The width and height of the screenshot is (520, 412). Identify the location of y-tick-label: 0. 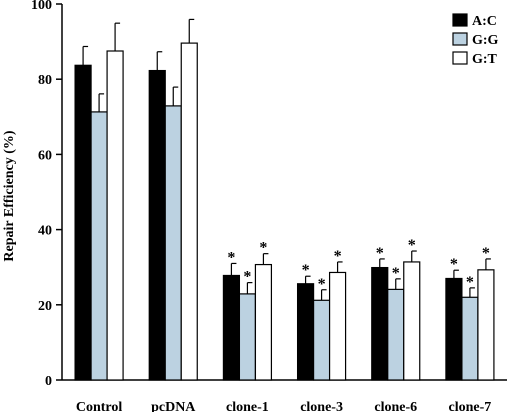
(48, 381).